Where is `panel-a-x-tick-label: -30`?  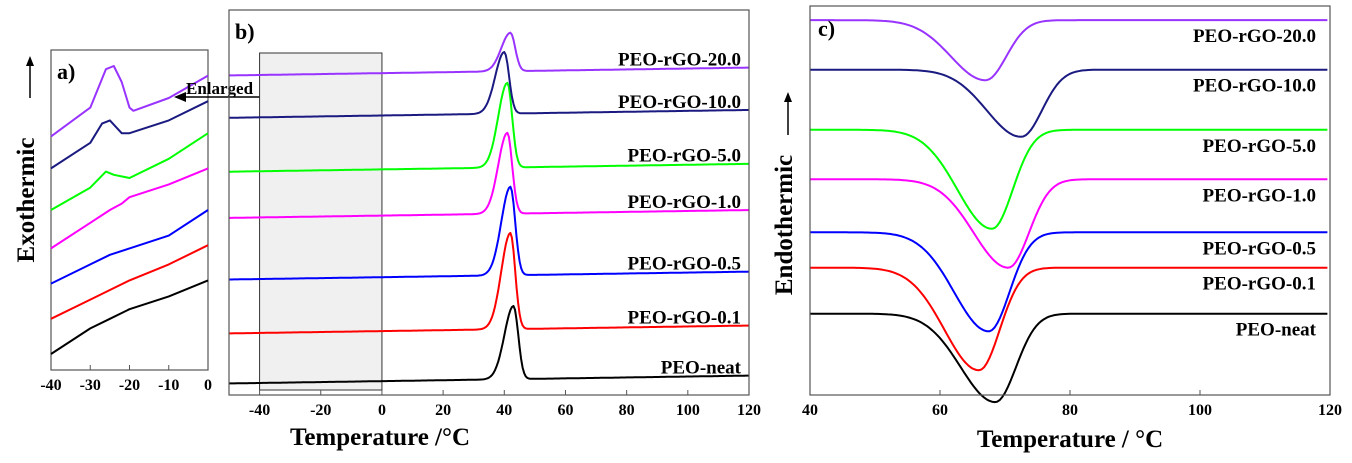 panel-a-x-tick-label: -30 is located at coordinates (90, 385).